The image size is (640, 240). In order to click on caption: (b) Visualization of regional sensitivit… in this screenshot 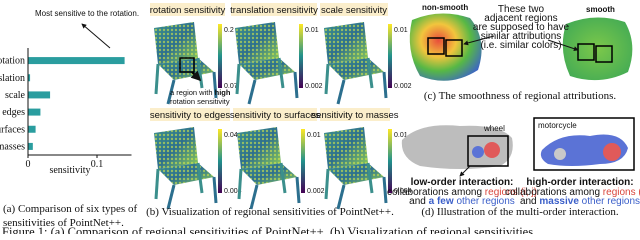, I will do `click(270, 212)`.